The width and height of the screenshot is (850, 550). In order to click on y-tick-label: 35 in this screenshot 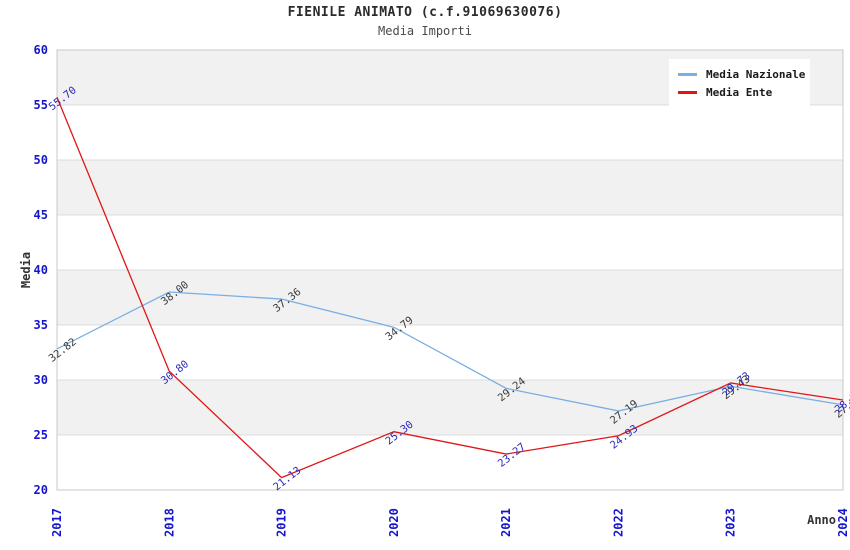, I will do `click(41, 325)`.